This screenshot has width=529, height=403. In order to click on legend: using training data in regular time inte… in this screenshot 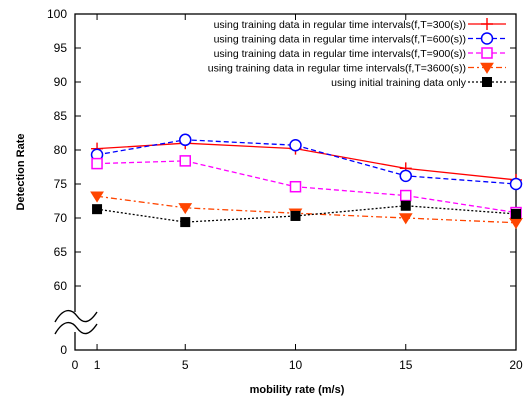, I will do `click(357, 53)`.